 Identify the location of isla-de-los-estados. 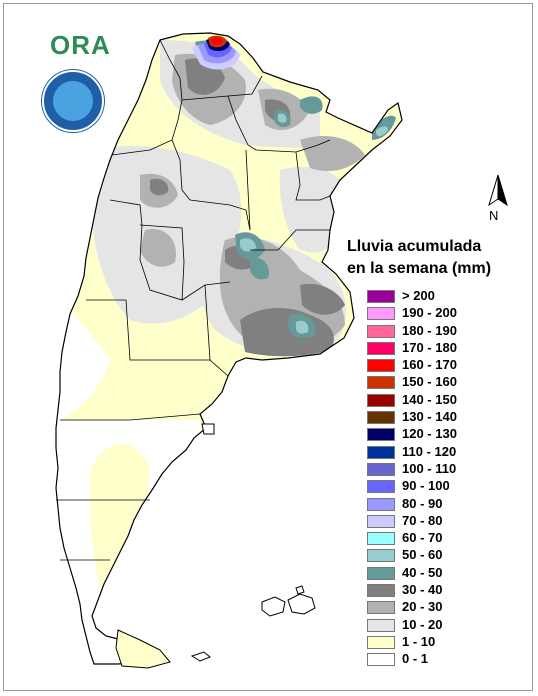
(200, 656).